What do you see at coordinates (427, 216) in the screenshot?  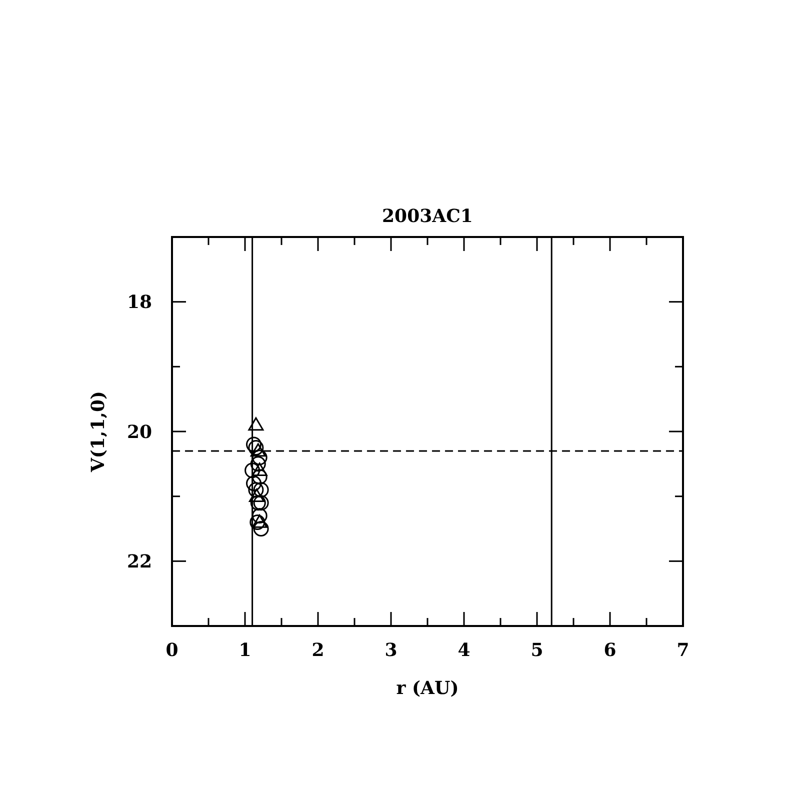 I see `chart-title: 2003AC1` at bounding box center [427, 216].